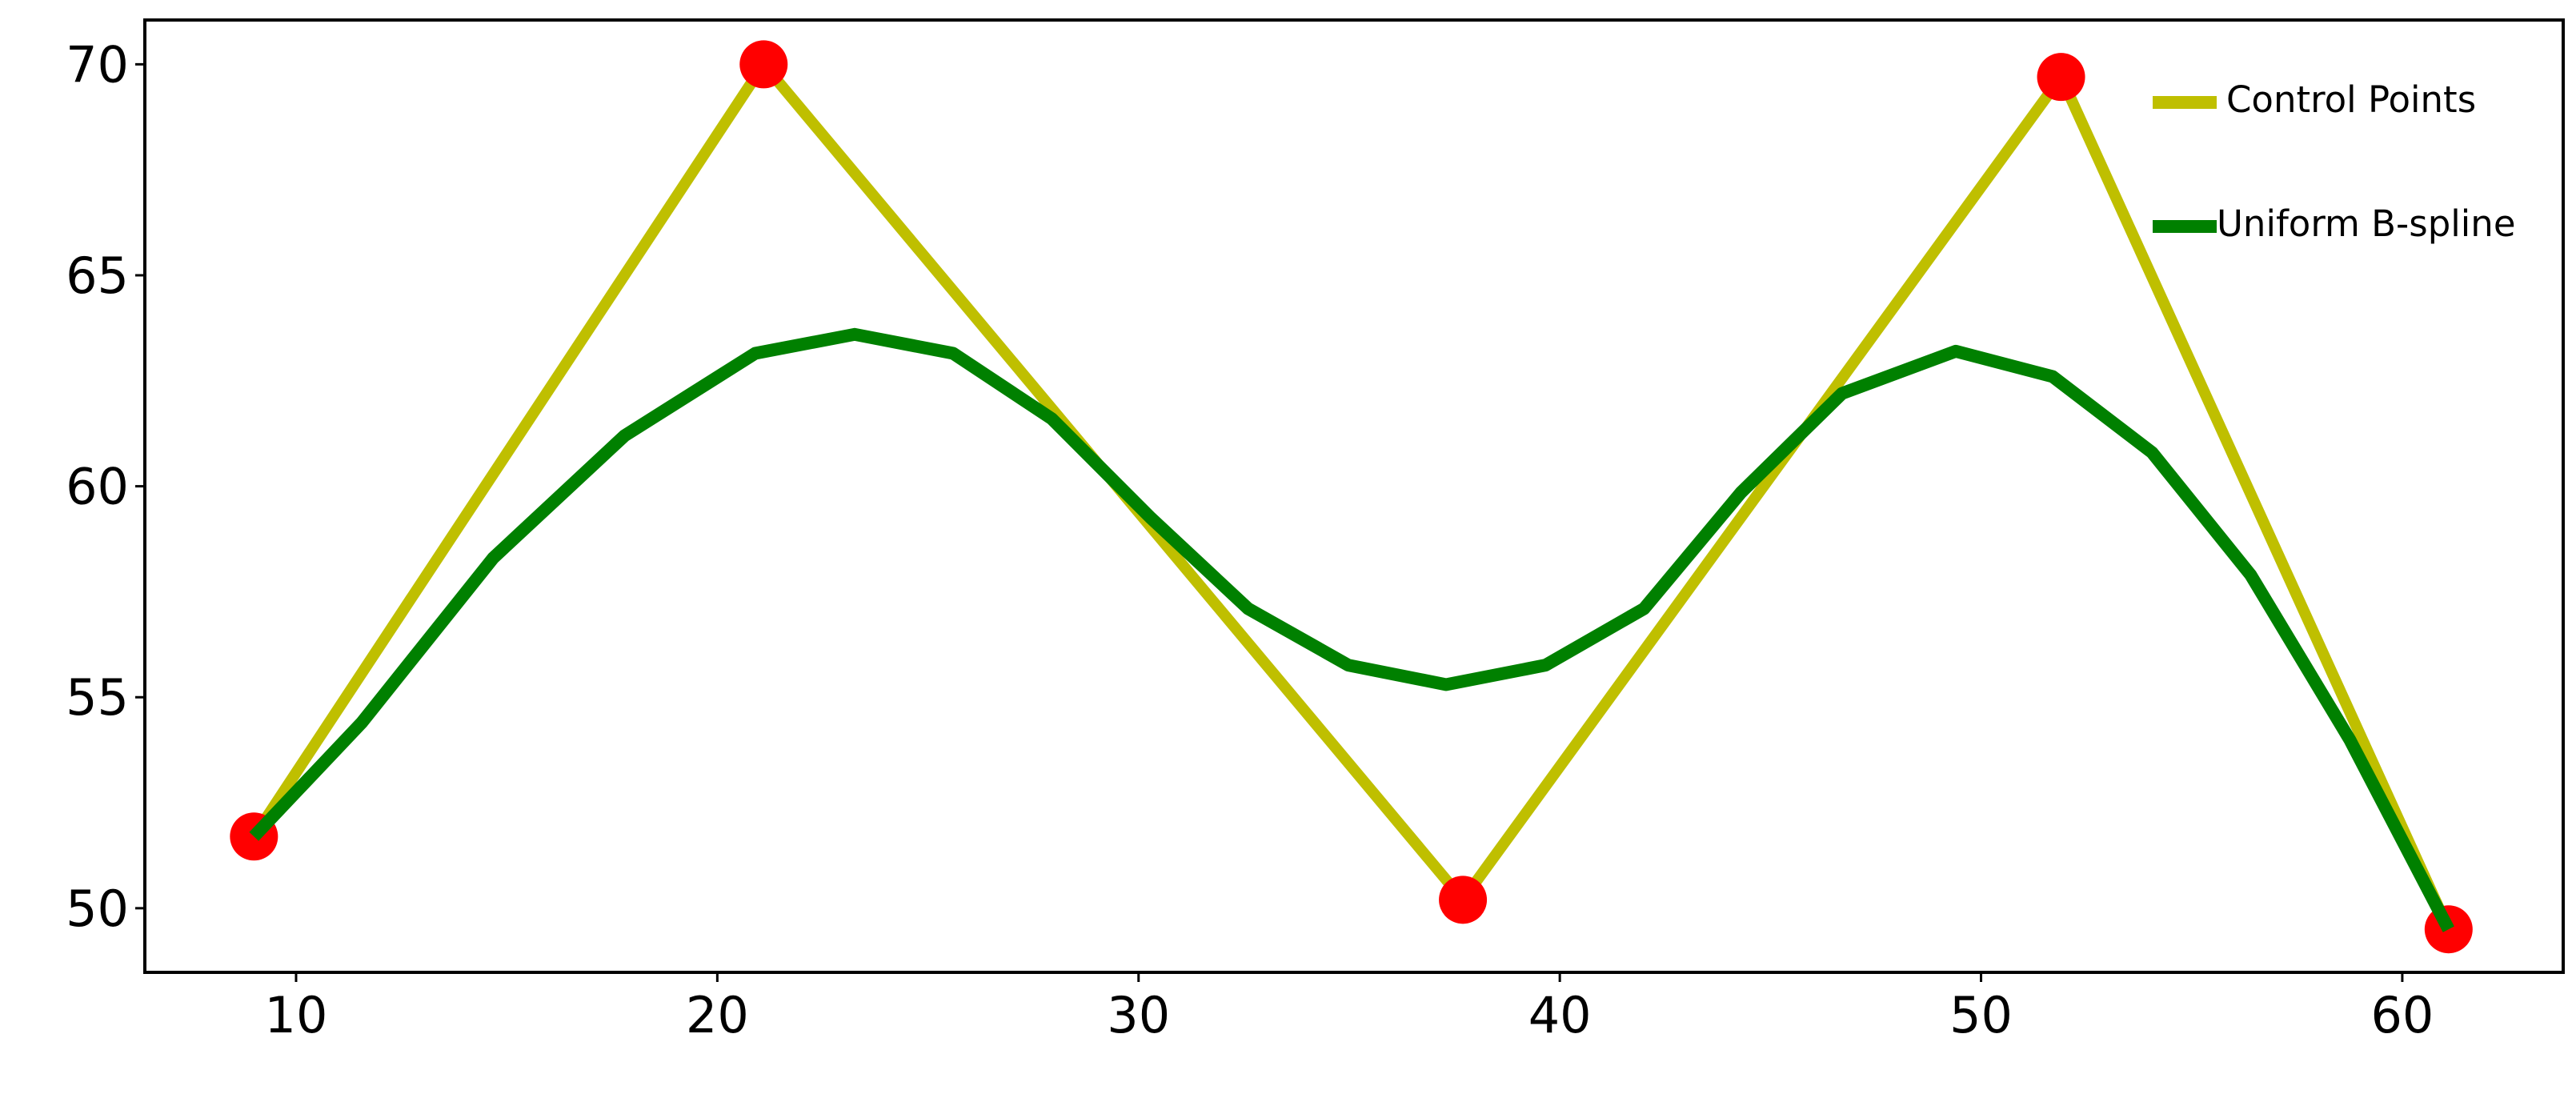  What do you see at coordinates (97, 697) in the screenshot?
I see `y-tick-label: 55` at bounding box center [97, 697].